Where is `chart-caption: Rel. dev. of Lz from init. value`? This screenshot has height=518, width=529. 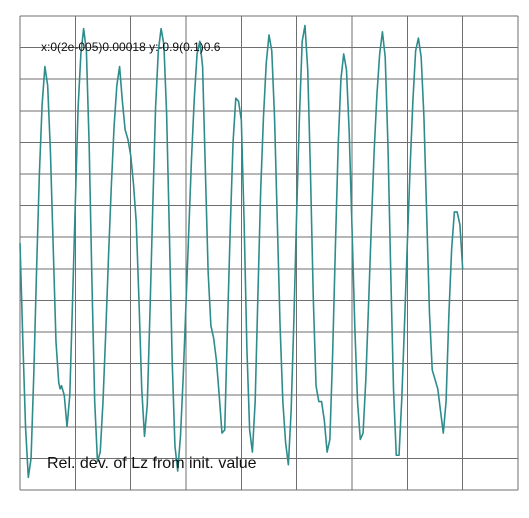 chart-caption: Rel. dev. of Lz from init. value is located at coordinates (152, 463).